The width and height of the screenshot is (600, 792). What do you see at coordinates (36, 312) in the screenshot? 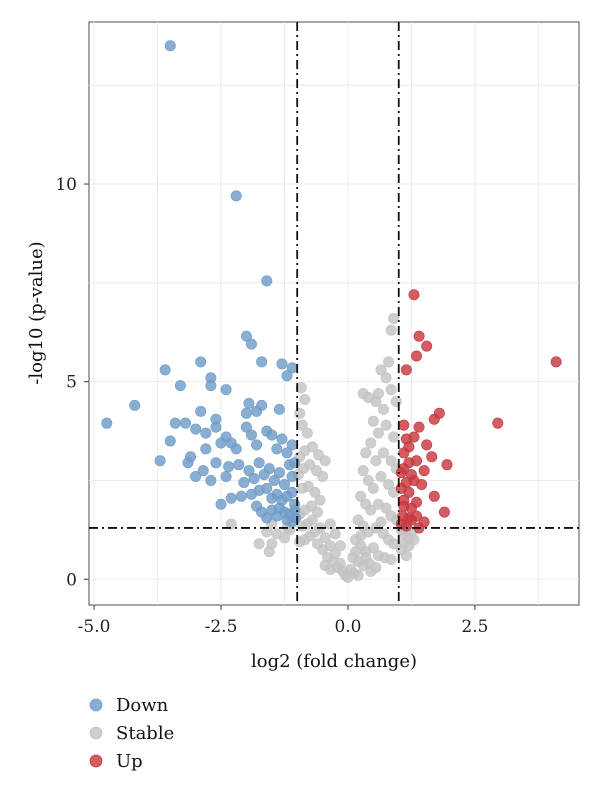
I see `y-axis-title: -log10 (p-value)` at bounding box center [36, 312].